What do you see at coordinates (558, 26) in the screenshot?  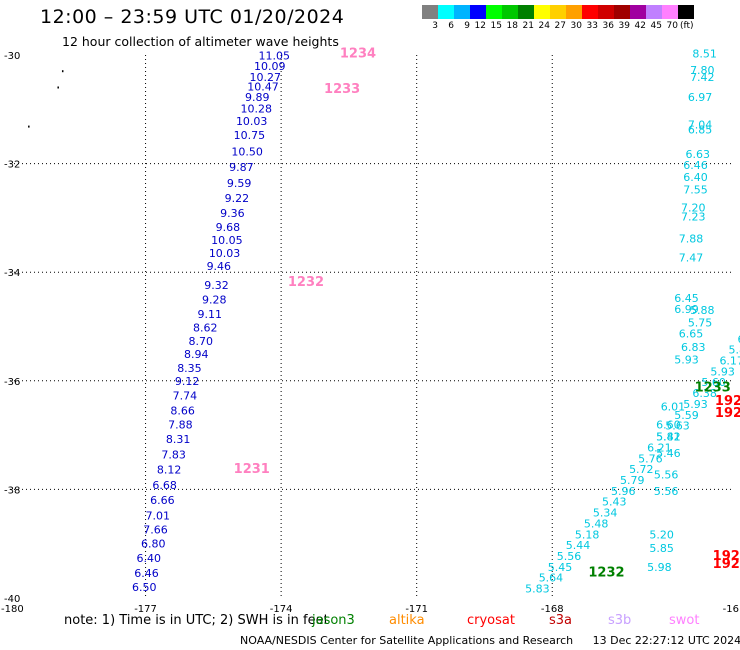 I see `color-scale-labels: 3 6 9 12 15 18 21 24 27 30 33 36 39 42 45 70 (ft)` at bounding box center [558, 26].